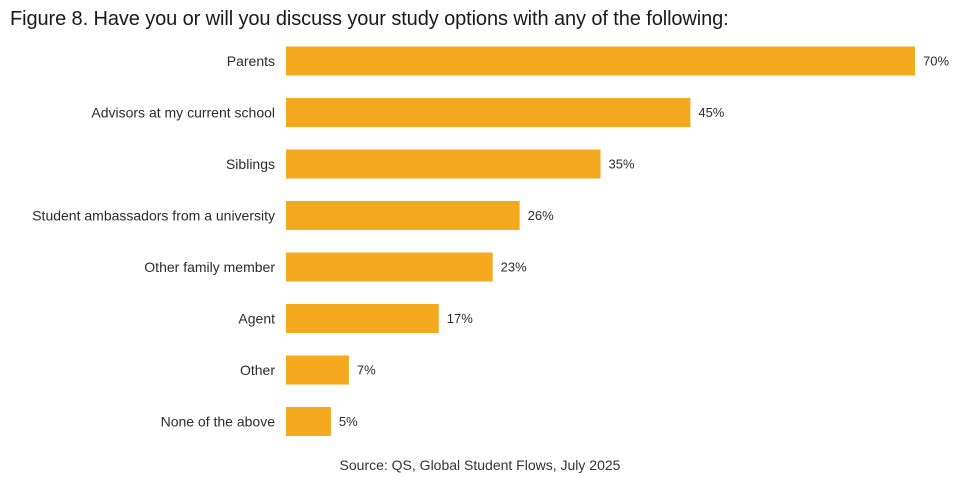  I want to click on bar-value-label: 70%, so click(936, 61).